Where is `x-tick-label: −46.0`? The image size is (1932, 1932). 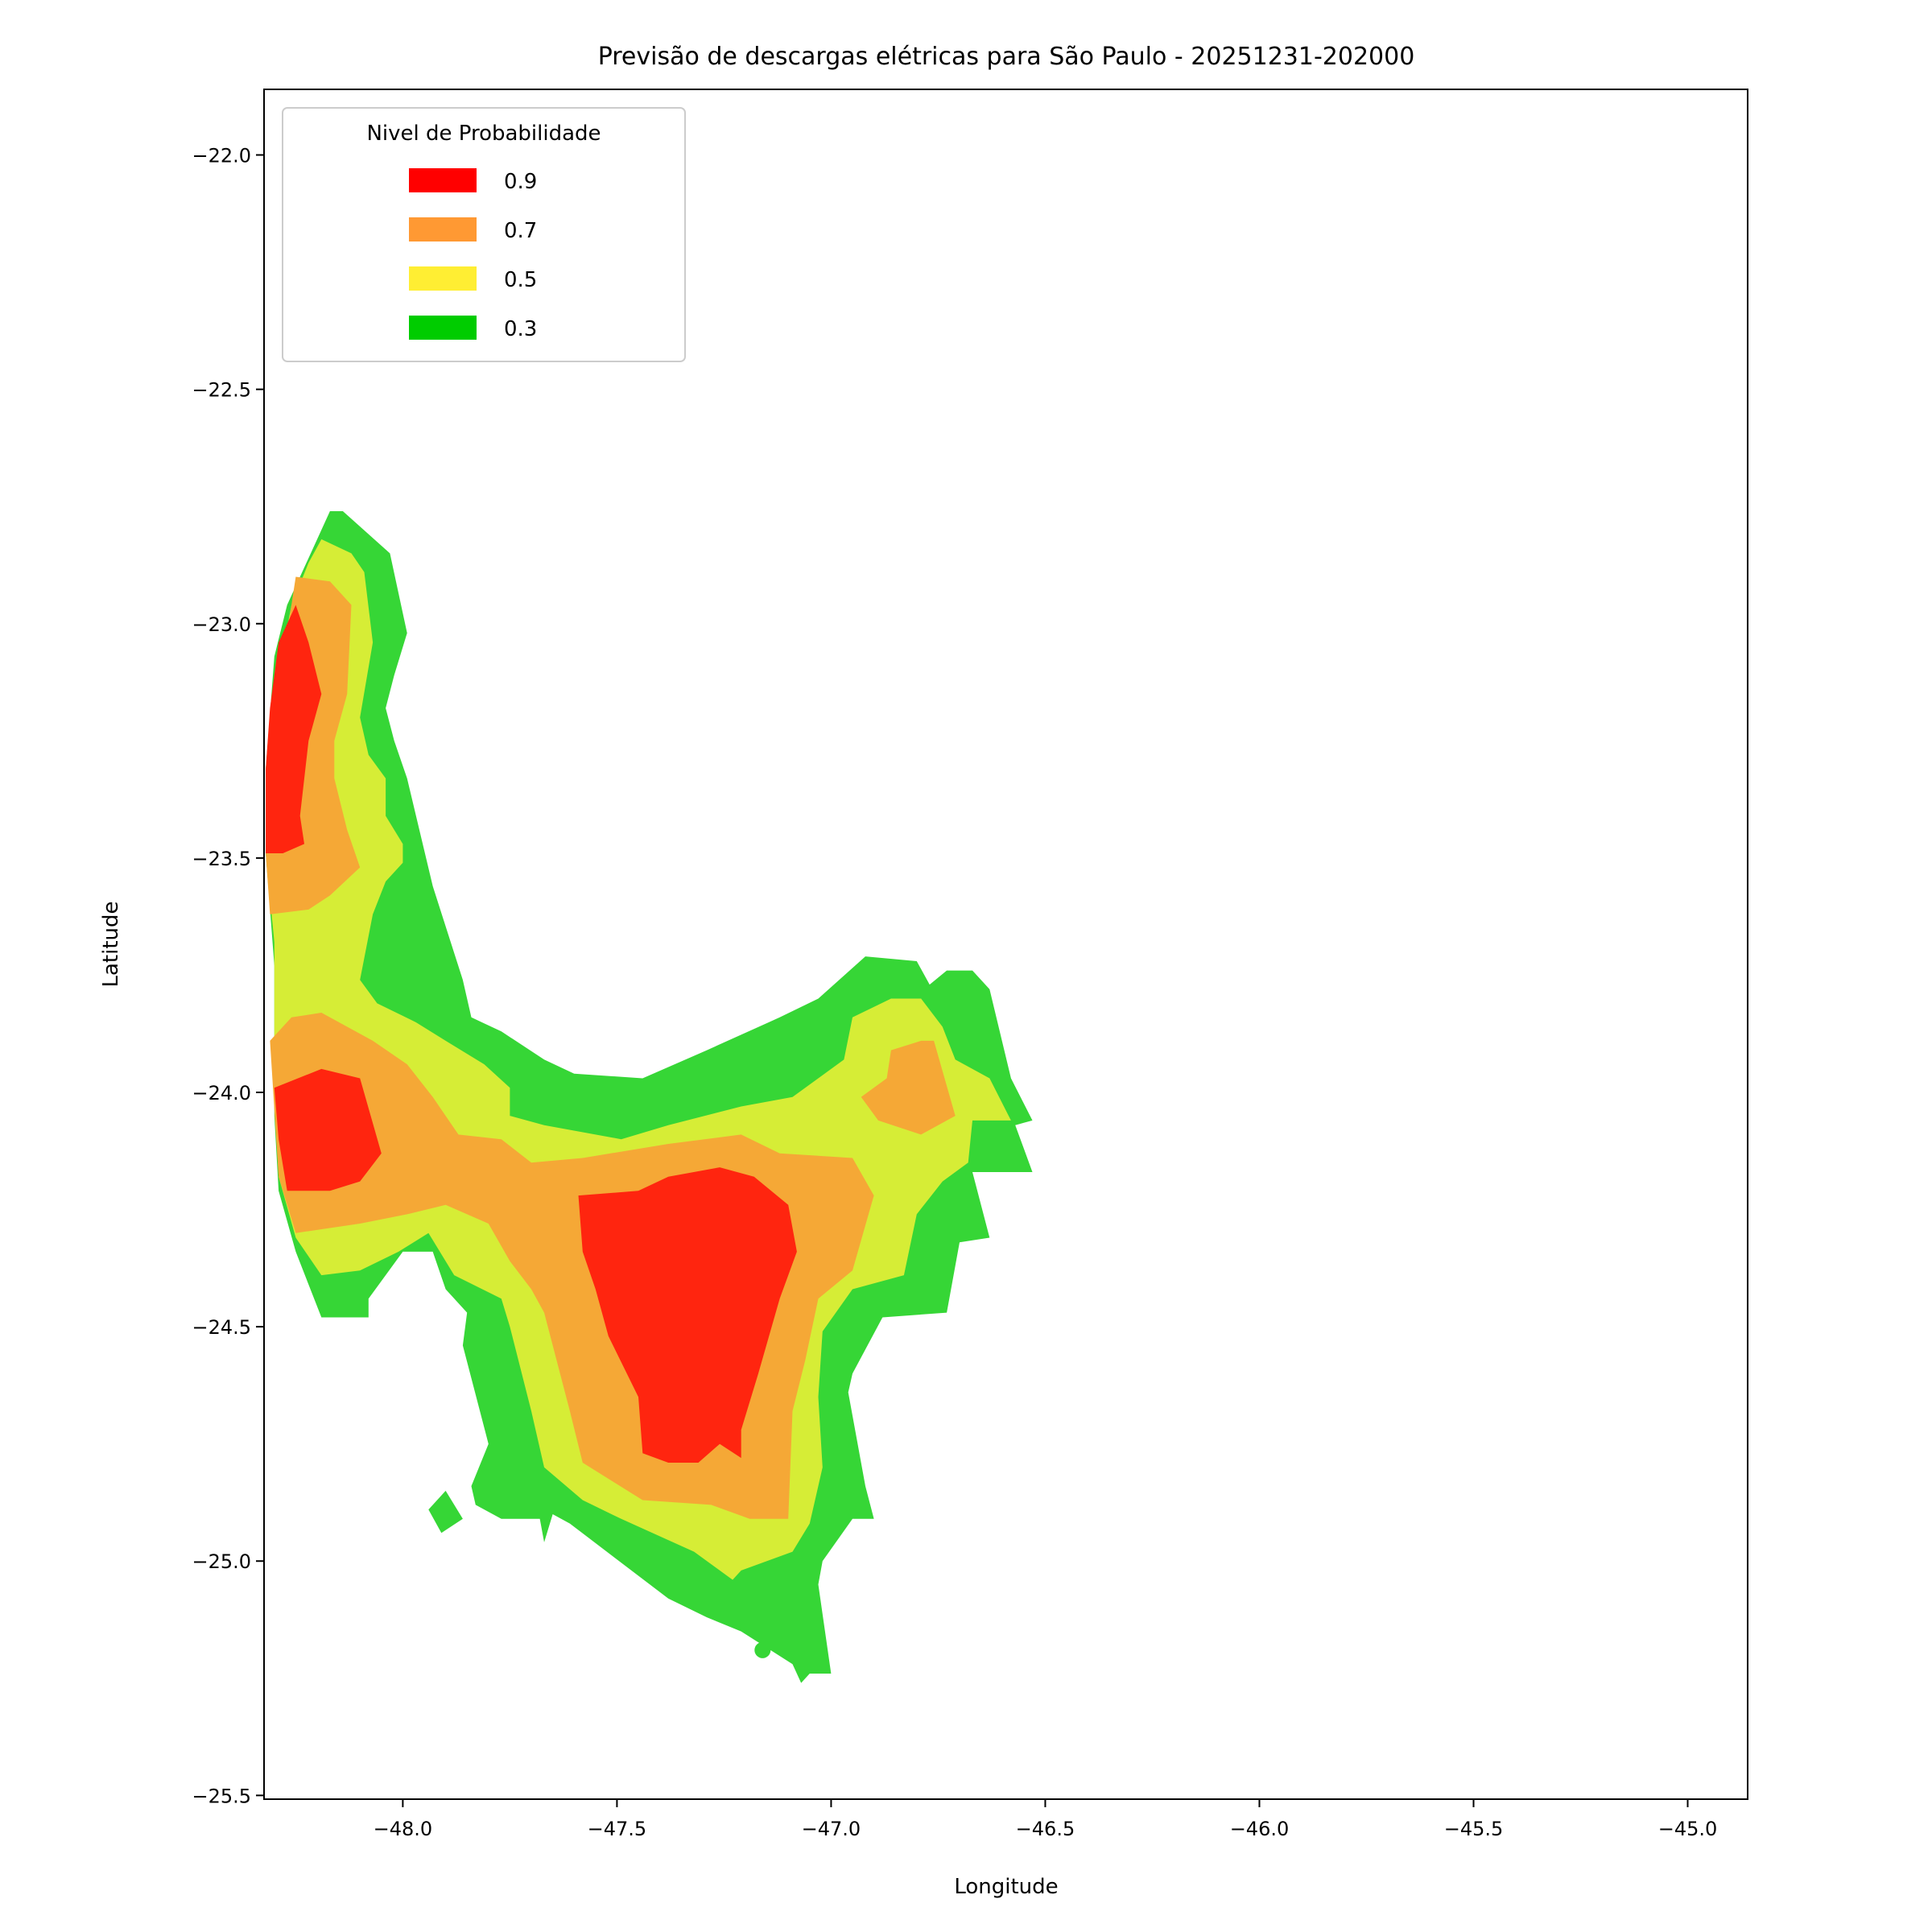
x-tick-label: −46.0 is located at coordinates (1260, 1829).